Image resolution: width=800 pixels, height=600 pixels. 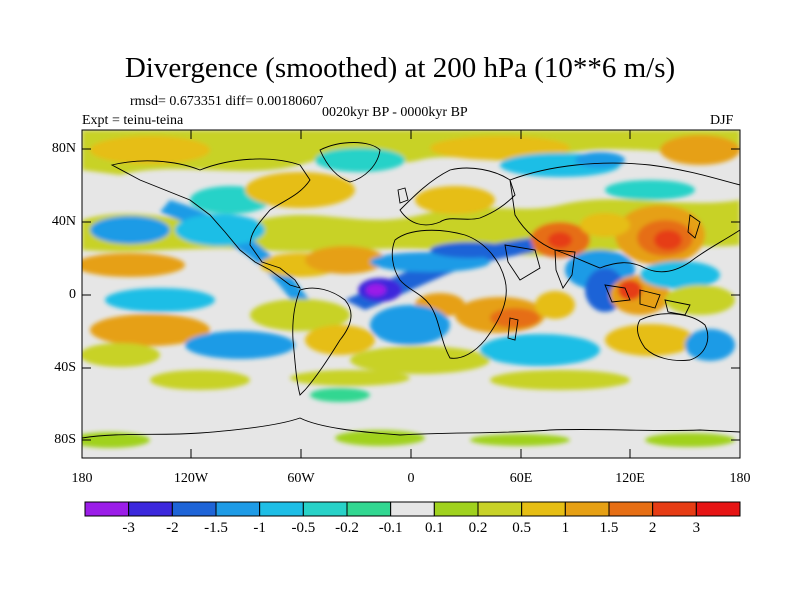 I want to click on colorbar-label: -2, so click(x=172, y=528).